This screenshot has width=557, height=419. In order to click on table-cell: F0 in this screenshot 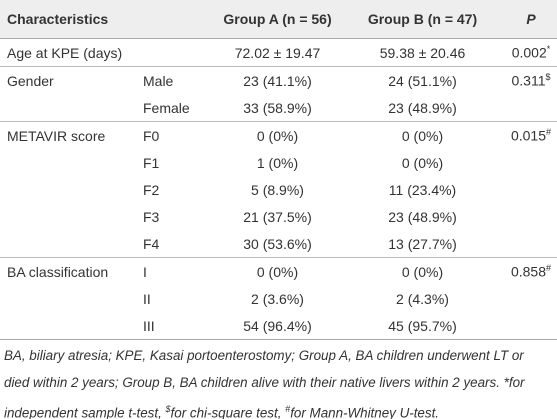, I will do `click(175, 135)`.